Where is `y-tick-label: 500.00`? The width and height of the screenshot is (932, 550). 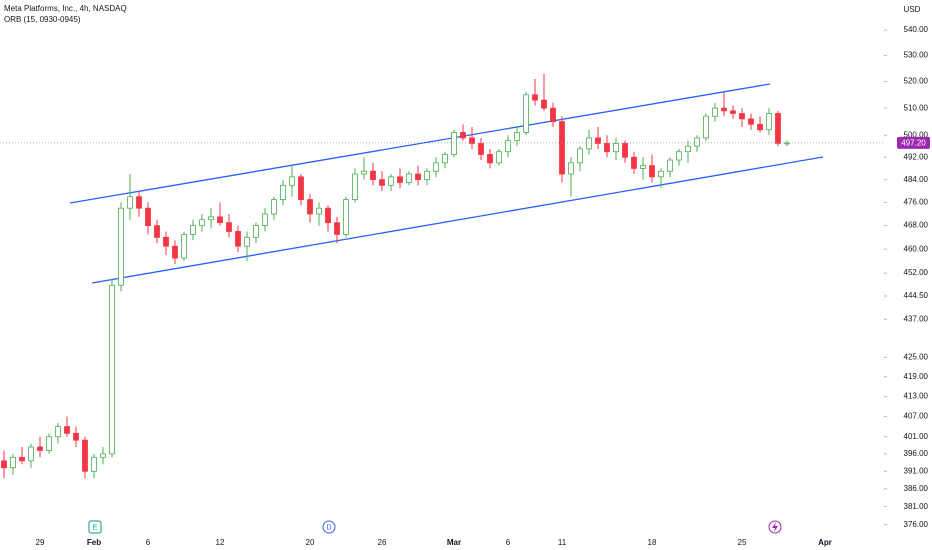
y-tick-label: 500.00 is located at coordinates (916, 134).